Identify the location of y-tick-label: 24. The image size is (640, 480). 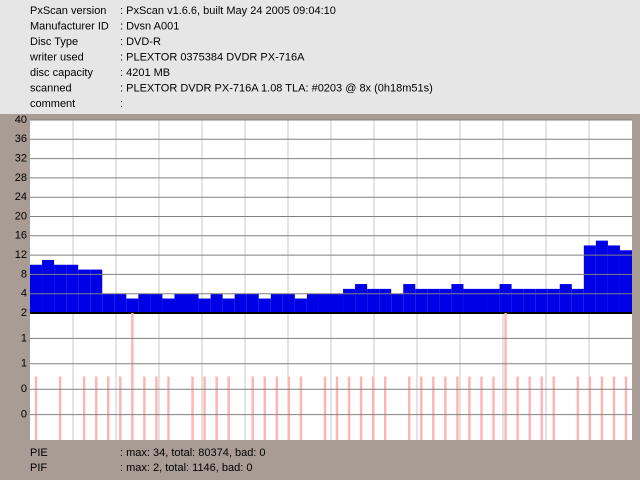
(21, 197).